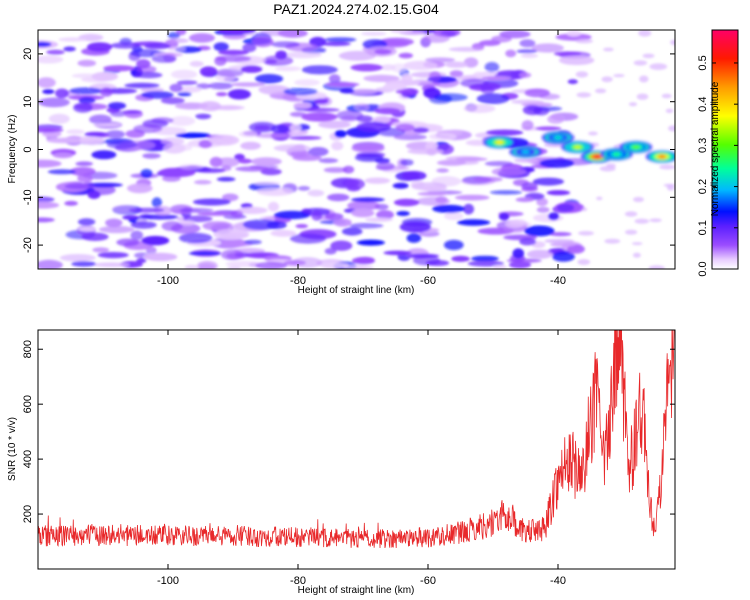 The height and width of the screenshot is (600, 750). What do you see at coordinates (356, 290) in the screenshot?
I see `spectrogram-x-label: Height of straight line (km)` at bounding box center [356, 290].